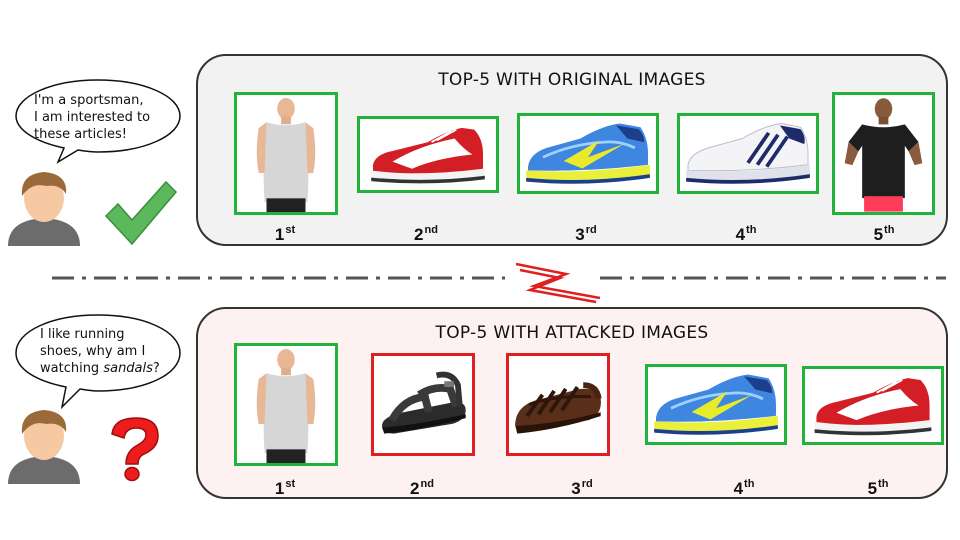 This screenshot has width=960, height=540. I want to click on lightning-bolt-icon, so click(558, 283).